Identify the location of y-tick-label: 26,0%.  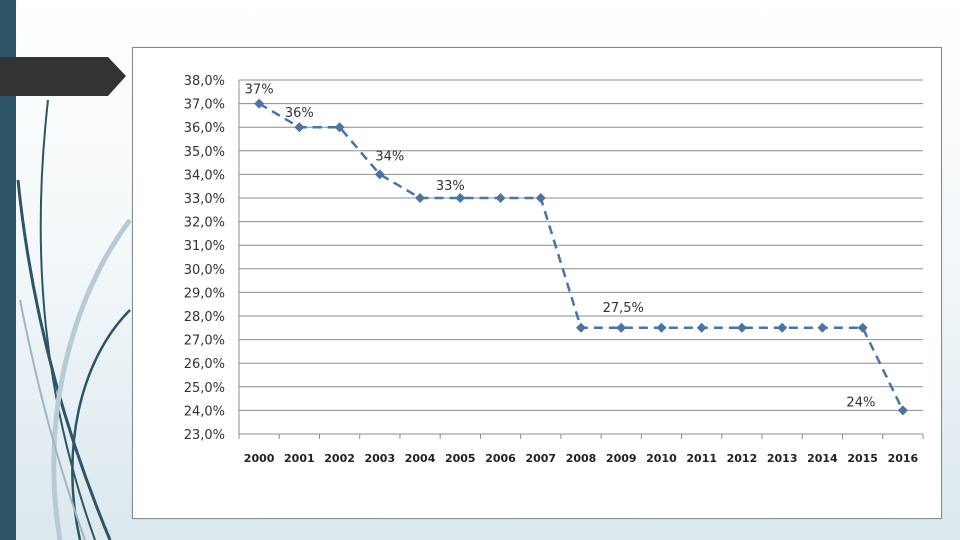
(204, 364).